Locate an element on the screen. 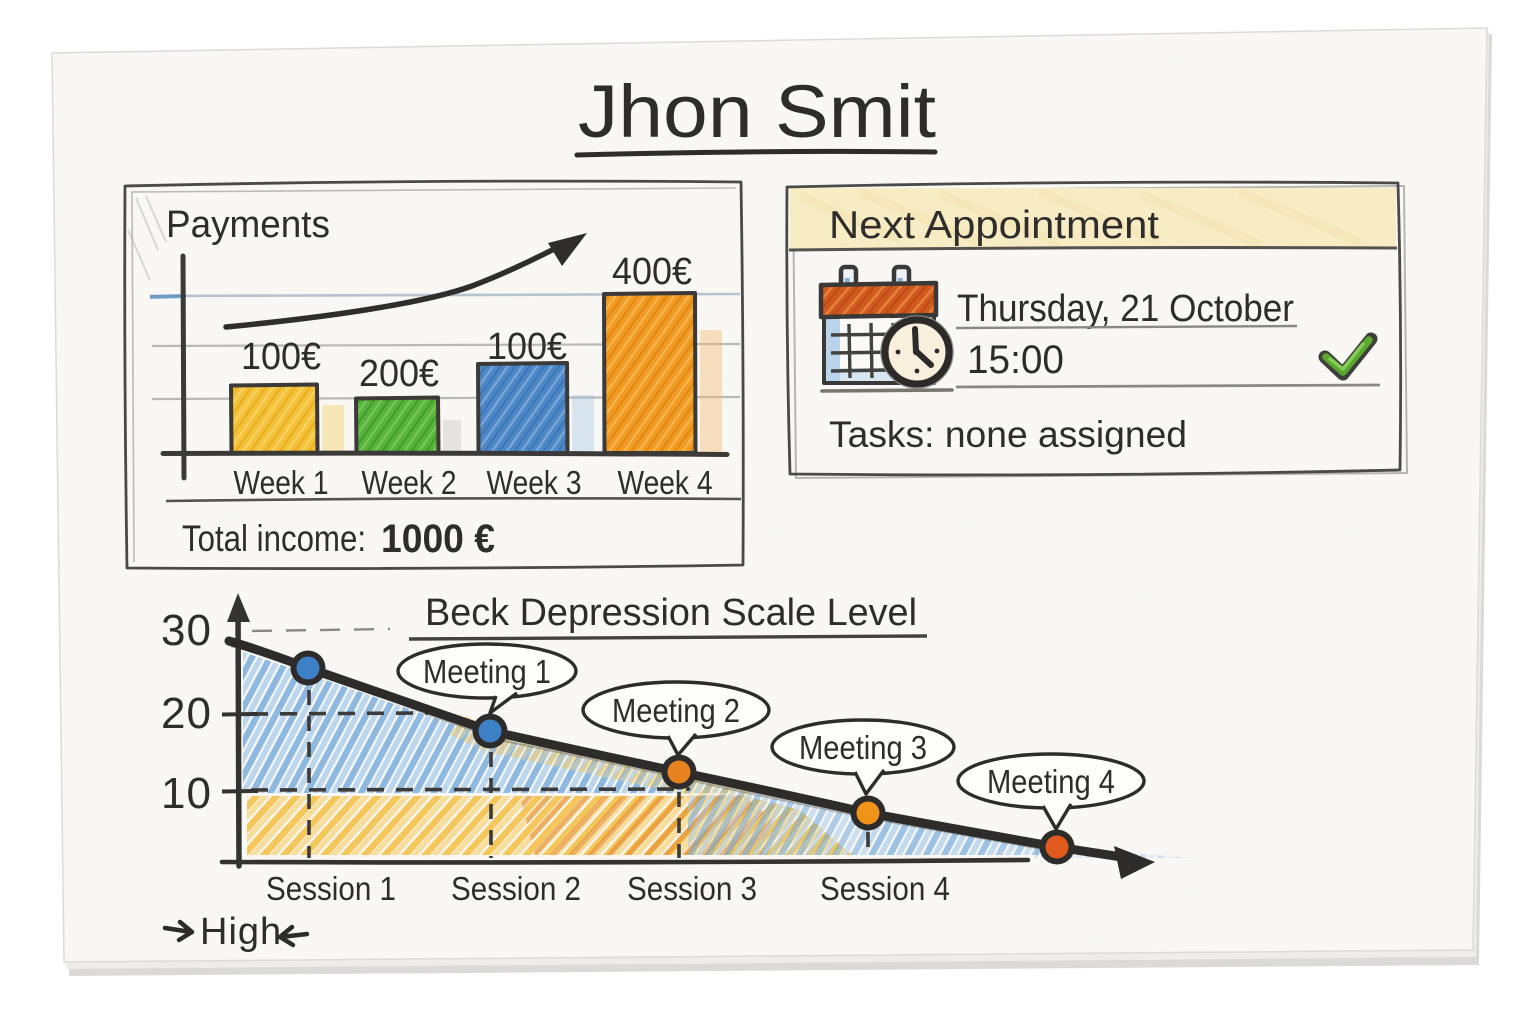 Image resolution: width=1536 pixels, height=1024 pixels. svg-text: Meeting 4 is located at coordinates (1051, 781).